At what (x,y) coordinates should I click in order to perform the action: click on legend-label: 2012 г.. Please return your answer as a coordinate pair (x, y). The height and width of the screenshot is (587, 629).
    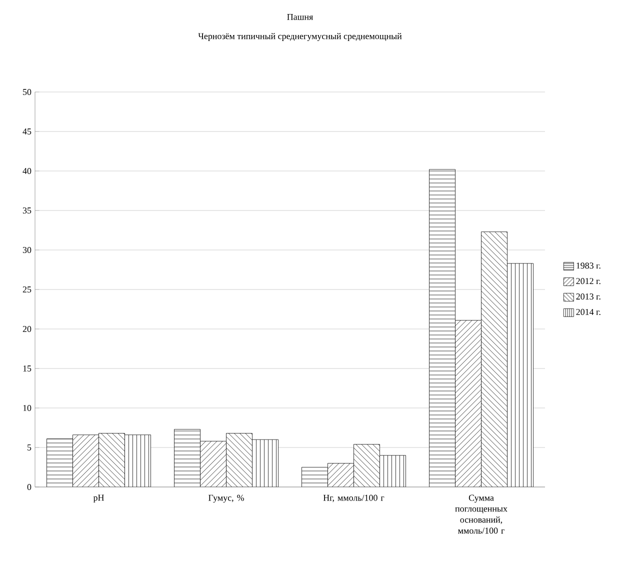
    Looking at the image, I should click on (588, 281).